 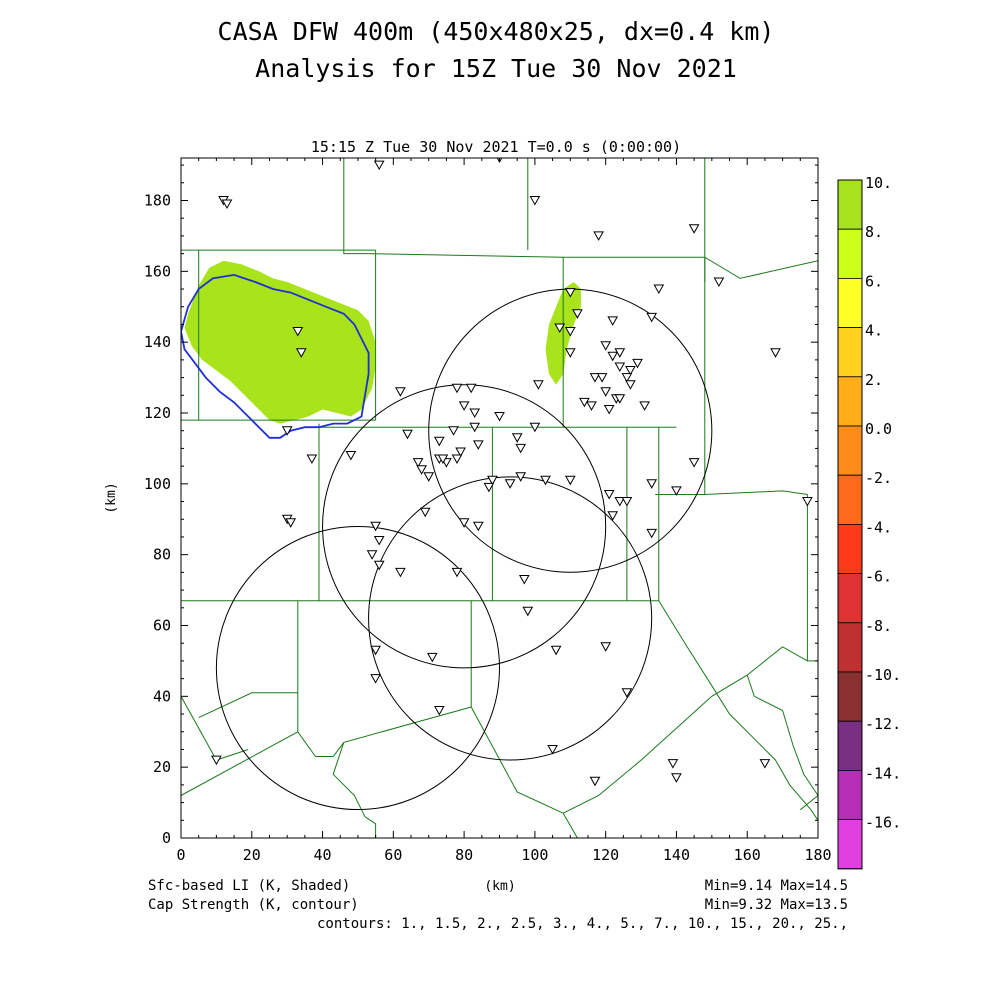 What do you see at coordinates (157, 342) in the screenshot?
I see `y-tick-label: 140` at bounding box center [157, 342].